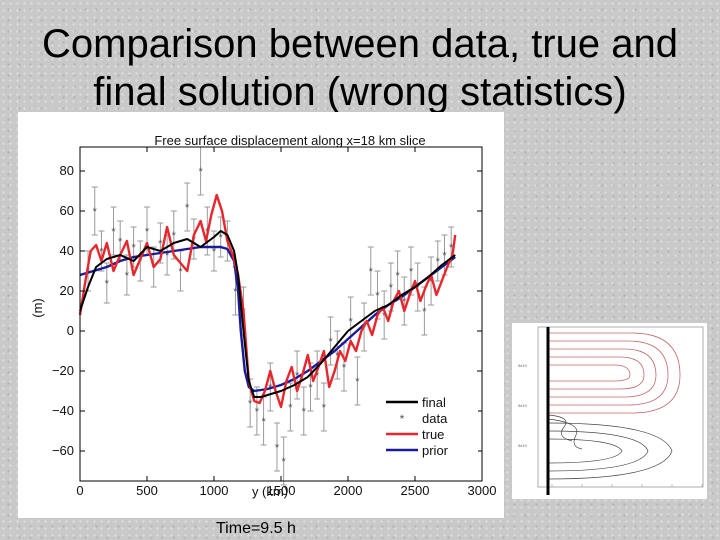  I want to click on x-tick-label: 1500, so click(281, 490).